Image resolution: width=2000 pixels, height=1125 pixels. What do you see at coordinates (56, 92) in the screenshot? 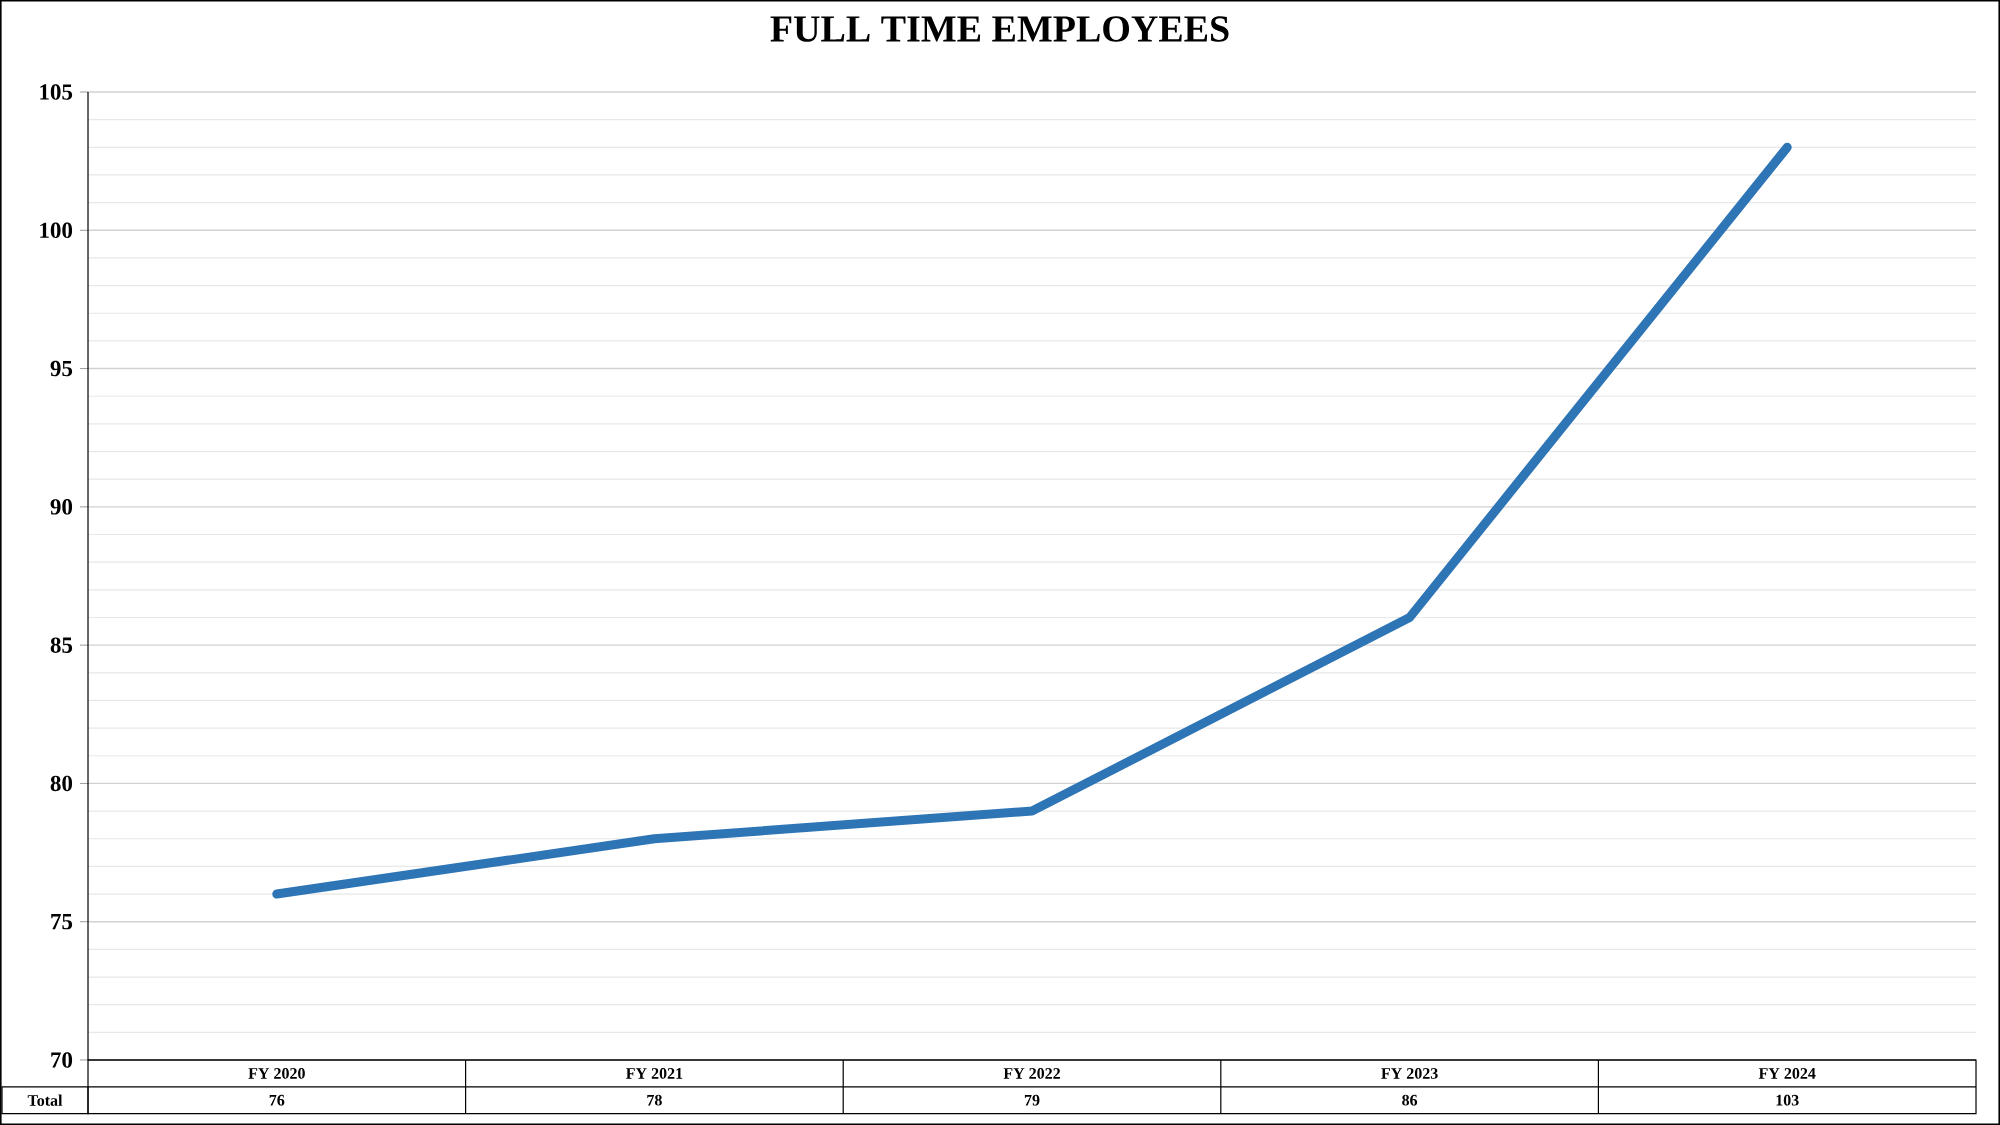
I see `y-tick-label: 105` at bounding box center [56, 92].